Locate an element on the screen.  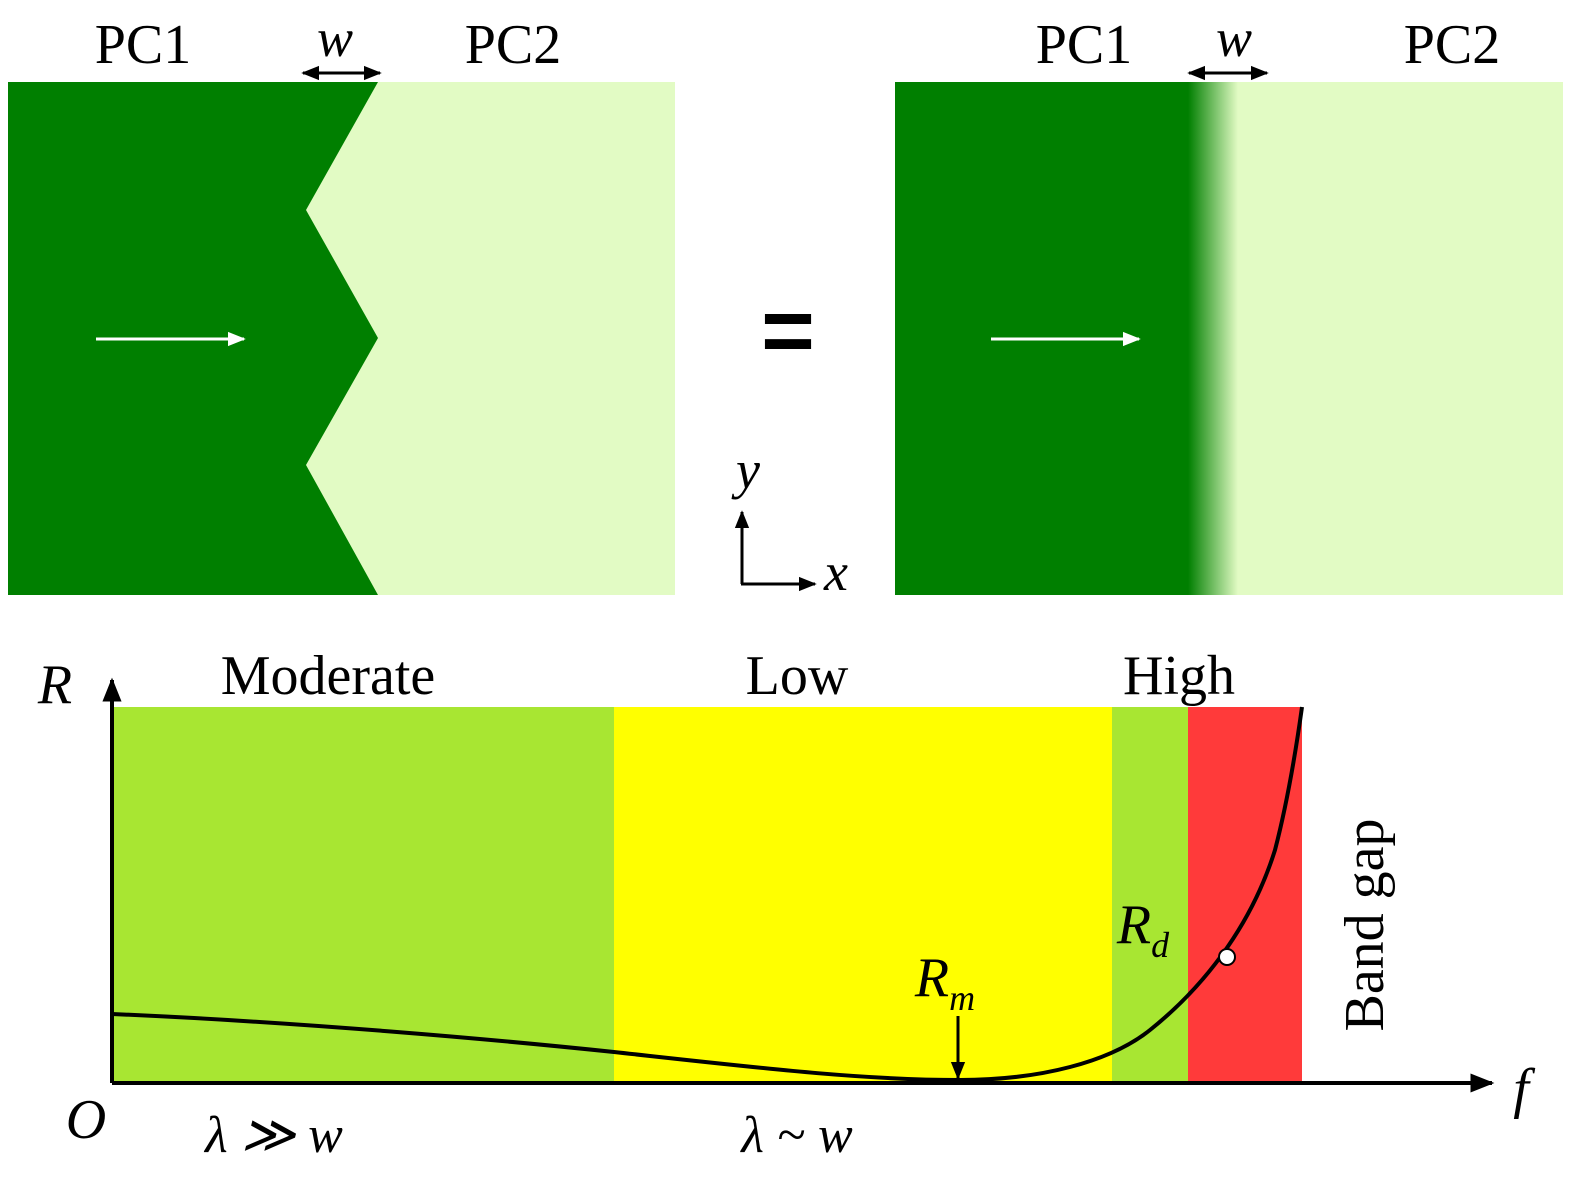
high-region is located at coordinates (1150, 895).